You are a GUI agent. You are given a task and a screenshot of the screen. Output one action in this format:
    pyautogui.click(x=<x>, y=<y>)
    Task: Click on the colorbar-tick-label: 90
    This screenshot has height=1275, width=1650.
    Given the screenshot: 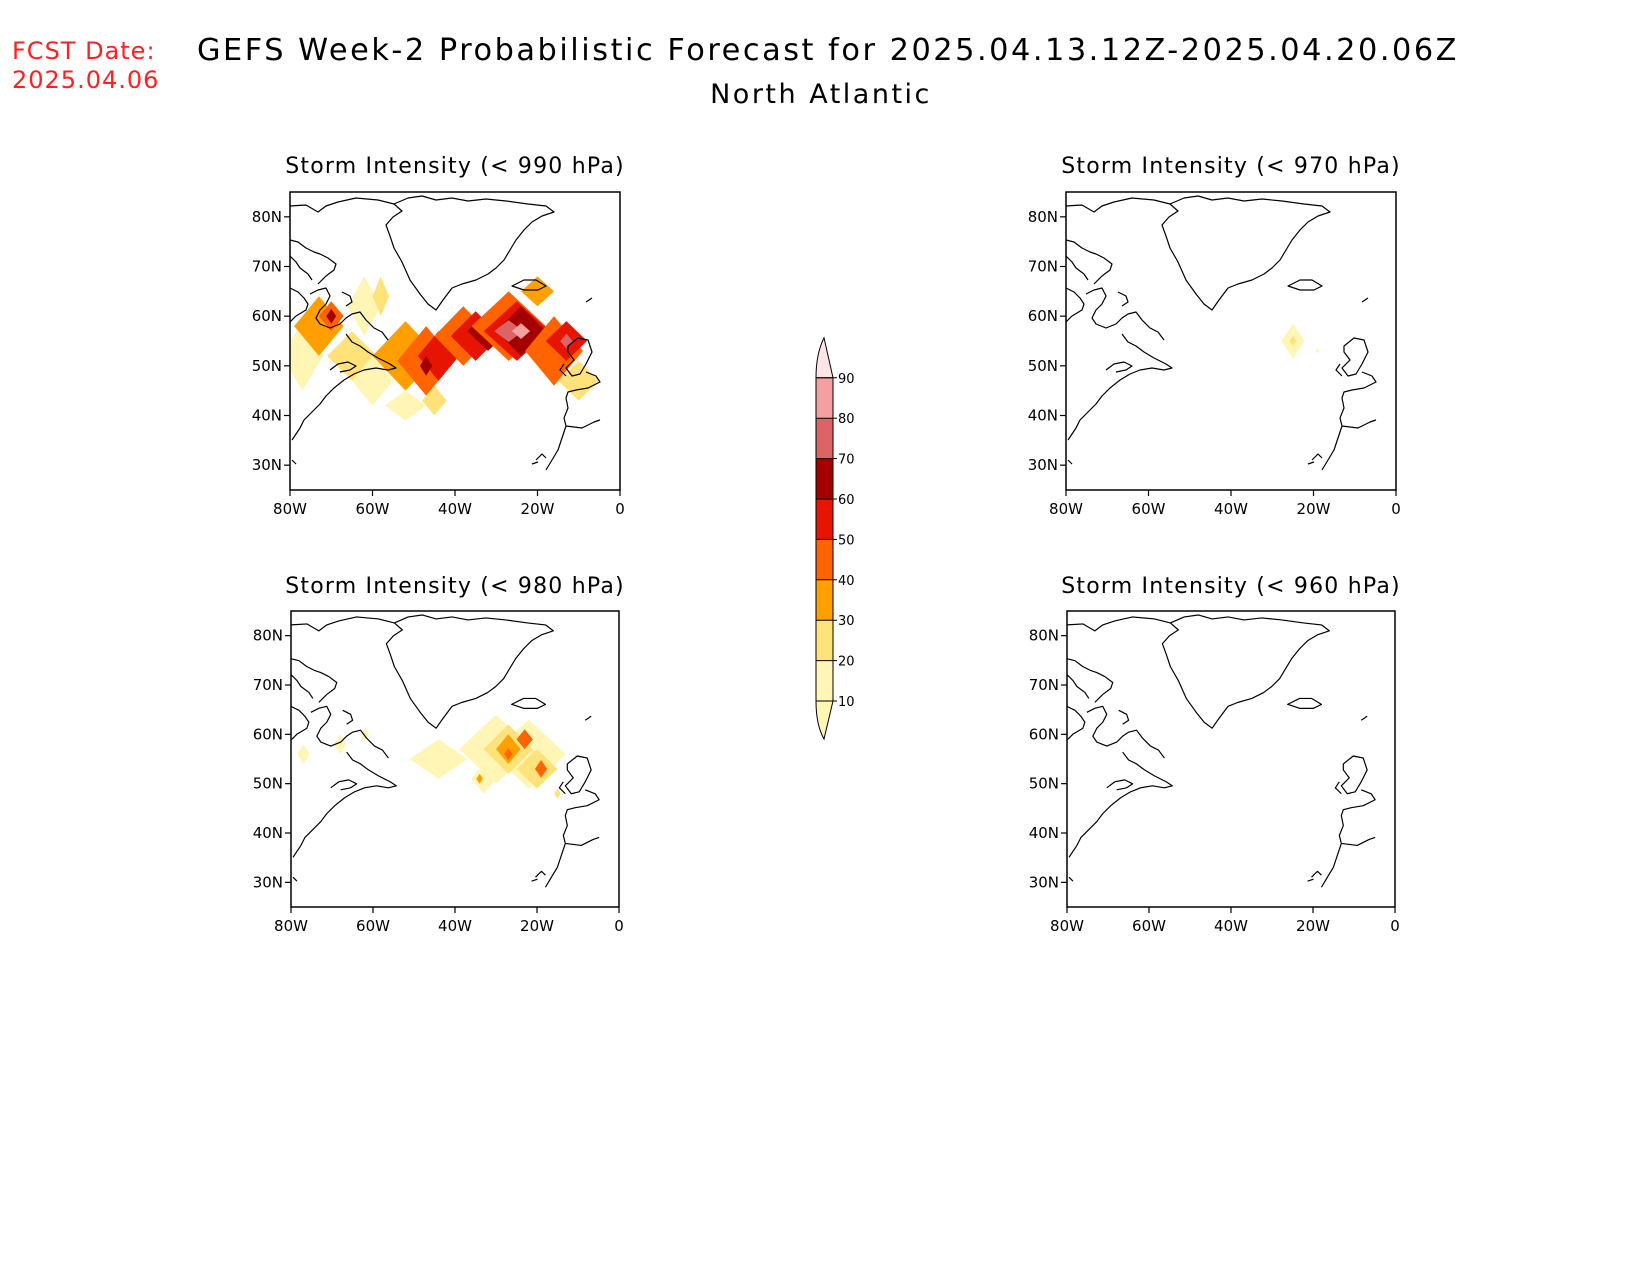 What is the action you would take?
    pyautogui.click(x=846, y=379)
    